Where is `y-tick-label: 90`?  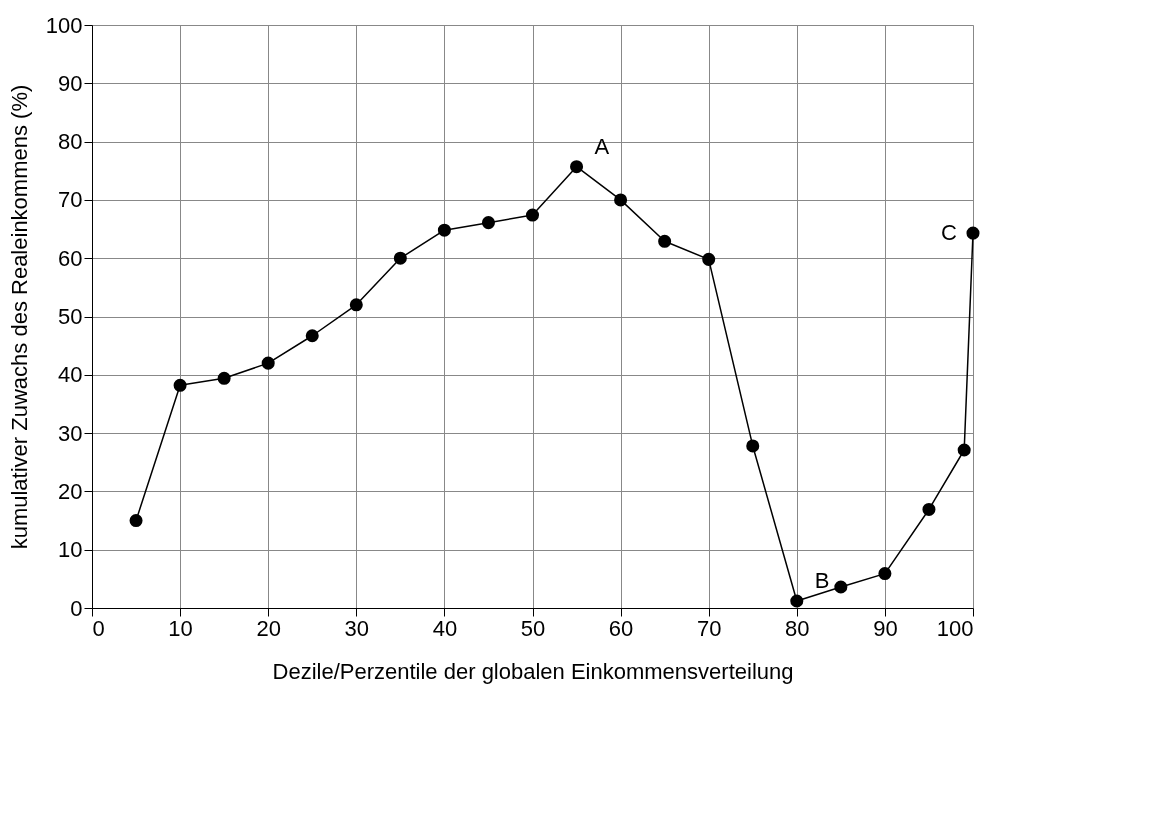 y-tick-label: 90 is located at coordinates (70, 83).